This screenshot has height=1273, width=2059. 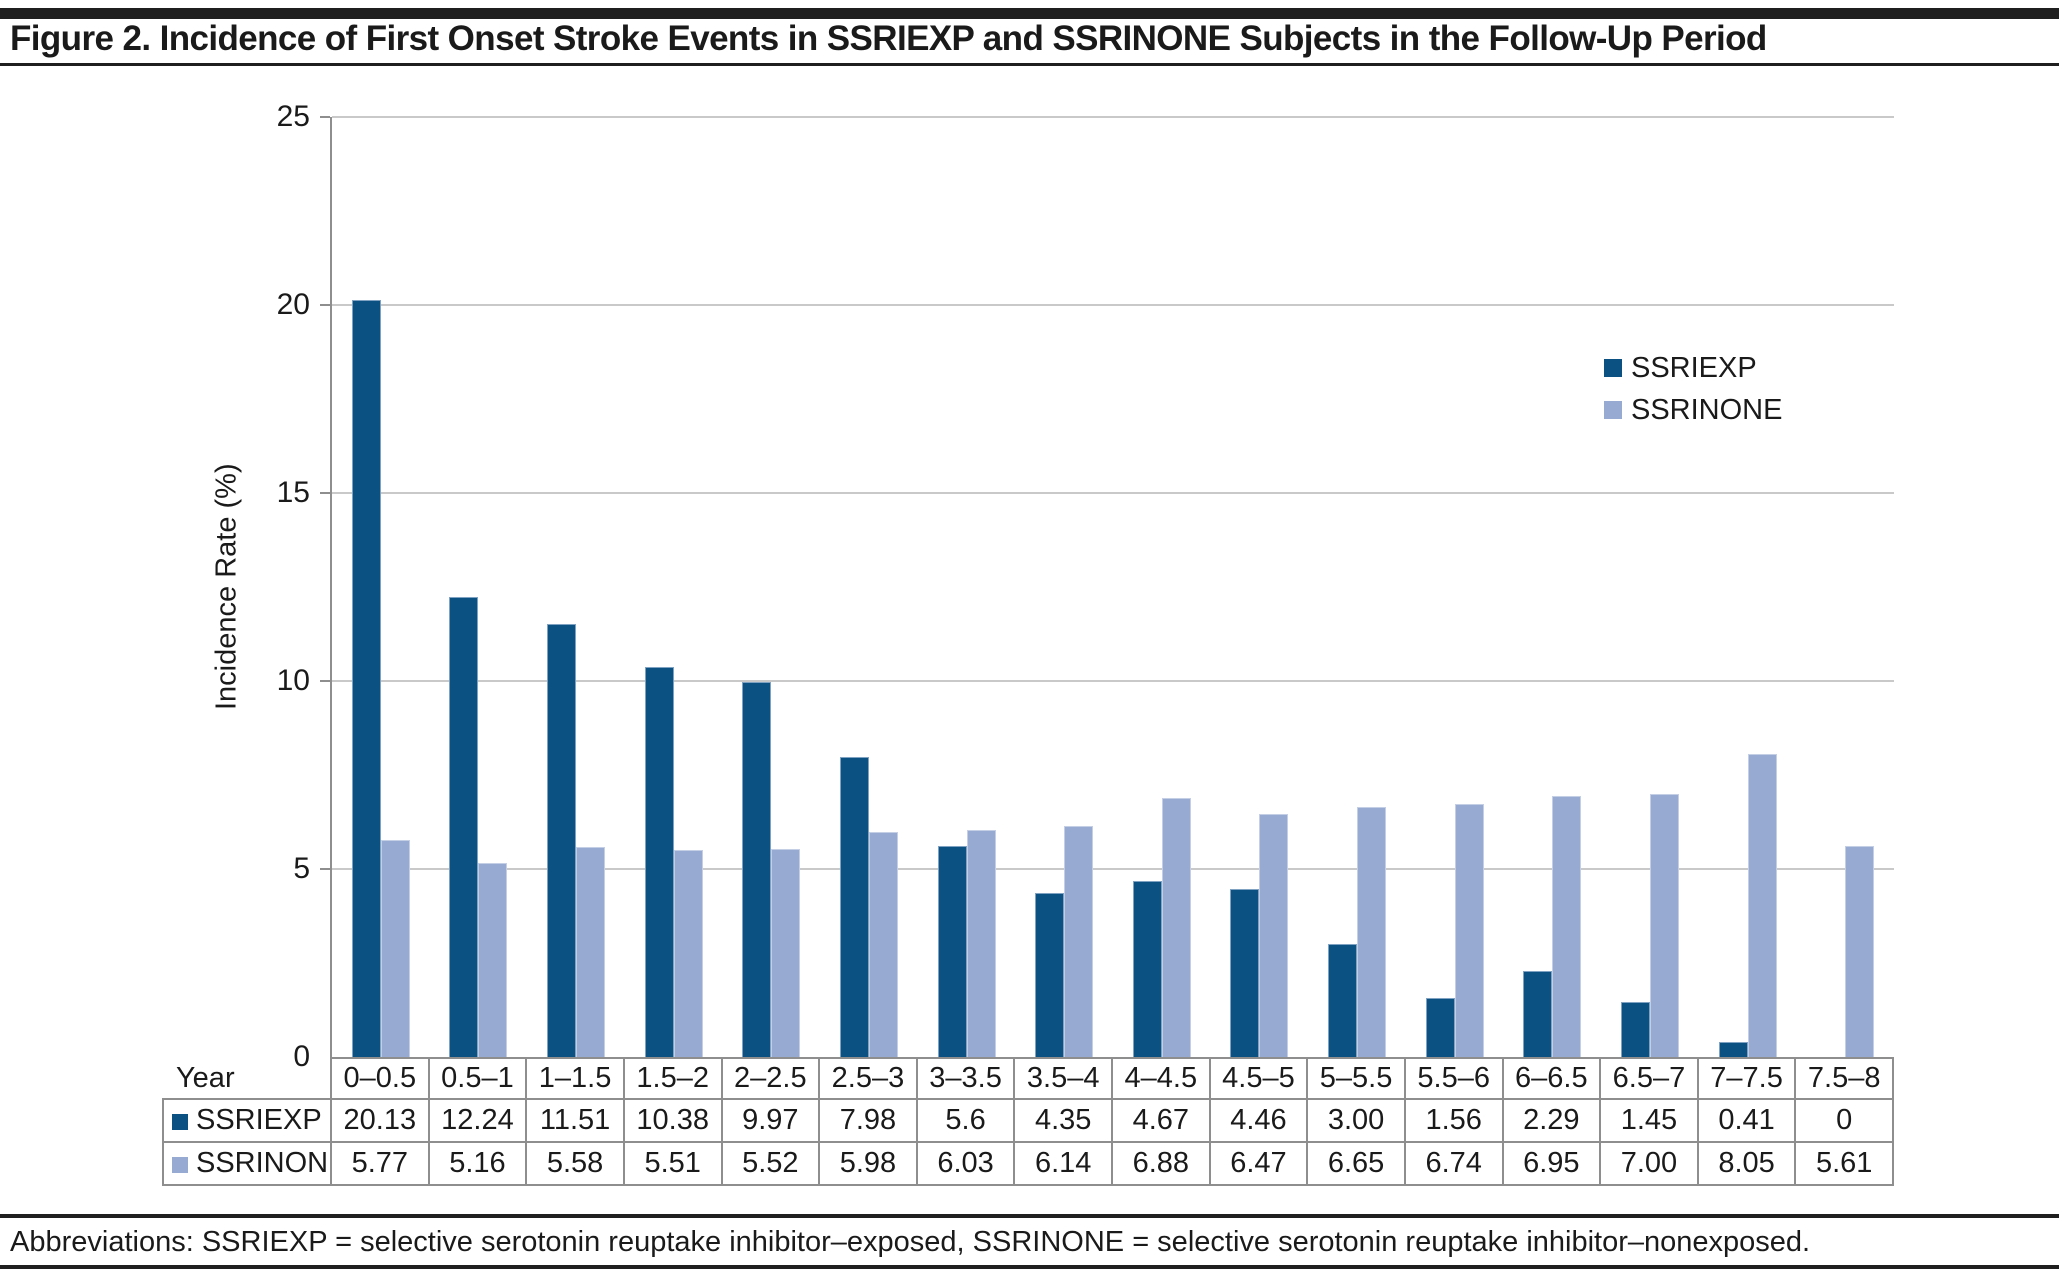 I want to click on value-cell: 5.61, so click(x=1844, y=1163).